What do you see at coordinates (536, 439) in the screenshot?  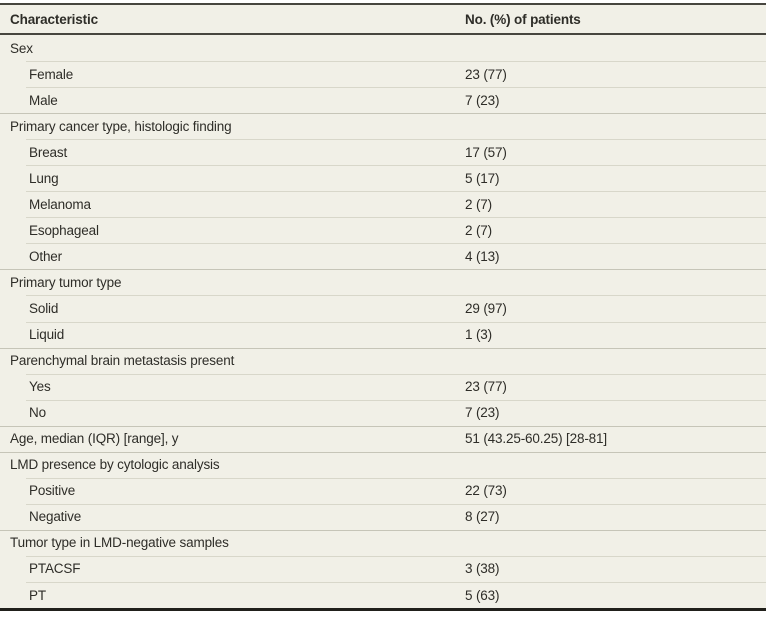 I see `row-value: 51 (43.25-60.25) [28-81]` at bounding box center [536, 439].